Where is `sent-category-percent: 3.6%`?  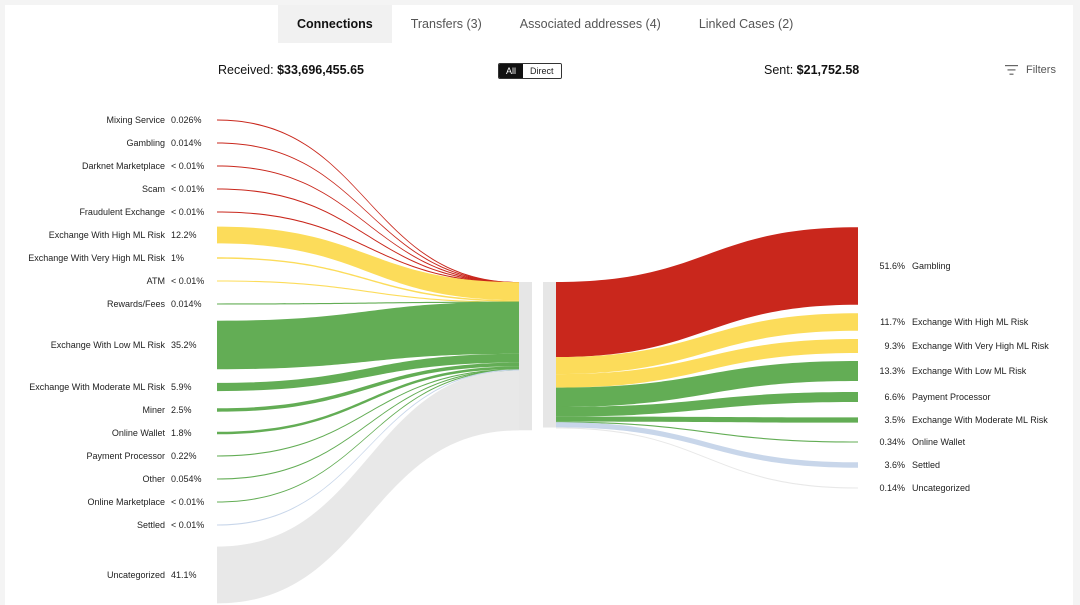
sent-category-percent: 3.6% is located at coordinates (894, 465).